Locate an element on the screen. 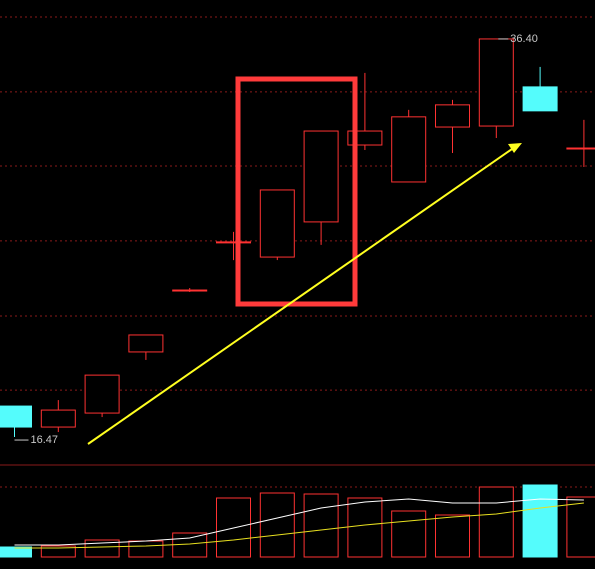  highlight-box is located at coordinates (296, 191).